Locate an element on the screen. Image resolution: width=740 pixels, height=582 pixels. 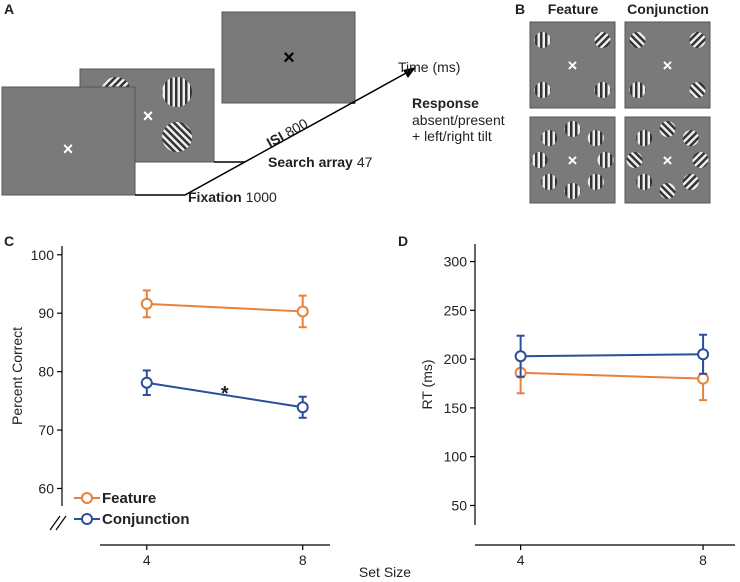
significance-marker: * is located at coordinates (225, 394).